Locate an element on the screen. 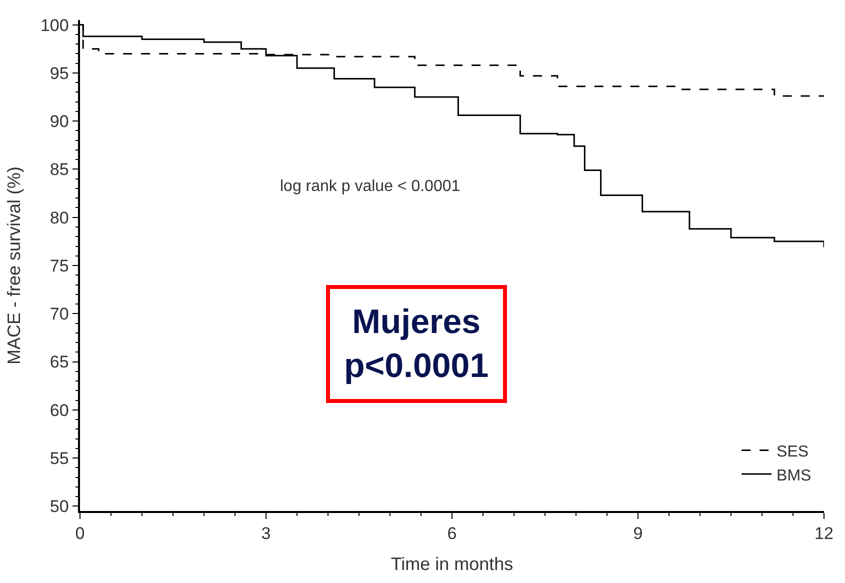 The height and width of the screenshot is (583, 845). annotation: Mujeres p<0.0001 is located at coordinates (416, 344).